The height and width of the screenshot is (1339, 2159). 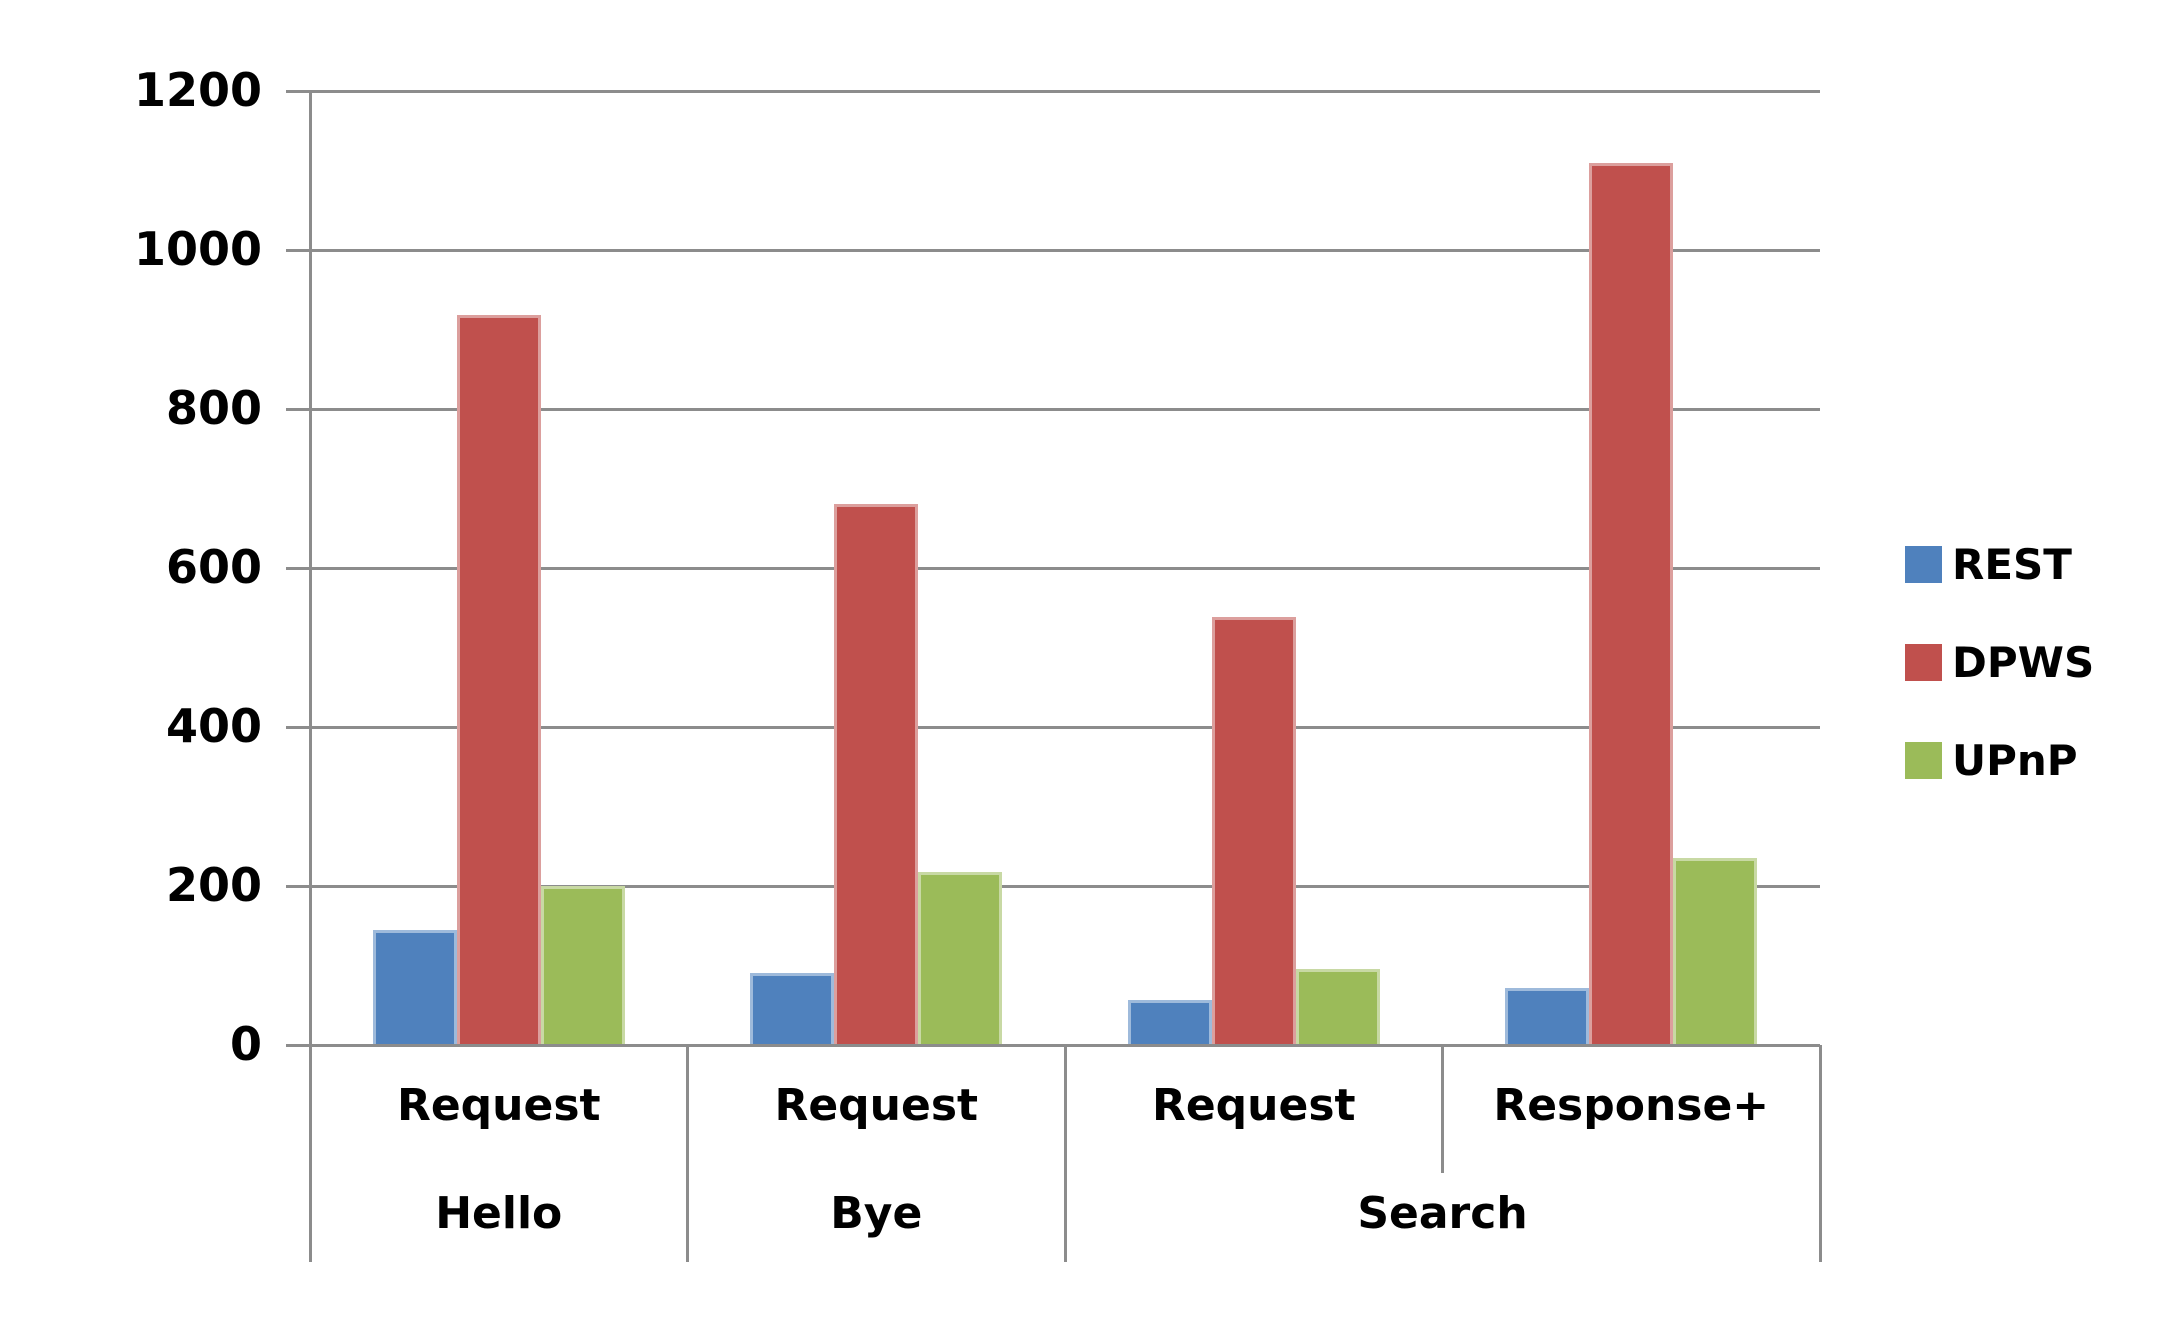 I want to click on x-label-row1-1: Request, so click(x=498, y=1105).